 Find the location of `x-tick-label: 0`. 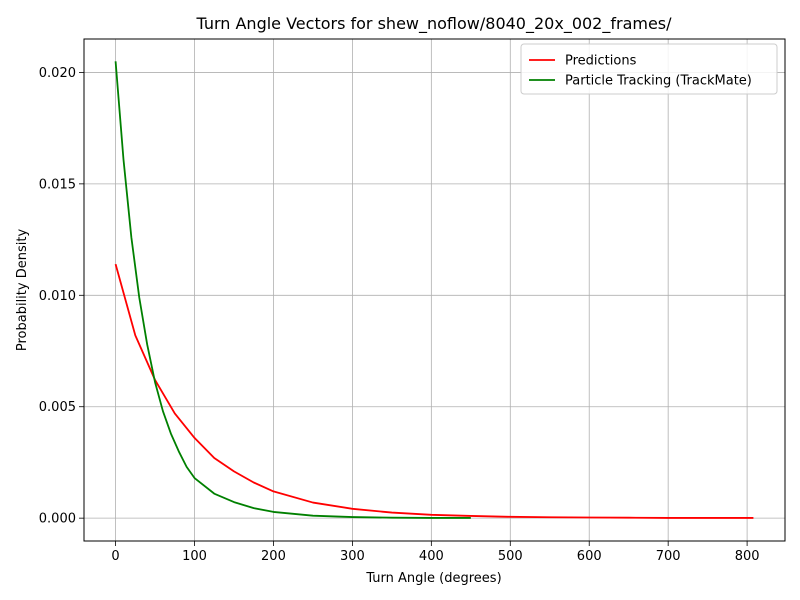

x-tick-label: 0 is located at coordinates (115, 556).